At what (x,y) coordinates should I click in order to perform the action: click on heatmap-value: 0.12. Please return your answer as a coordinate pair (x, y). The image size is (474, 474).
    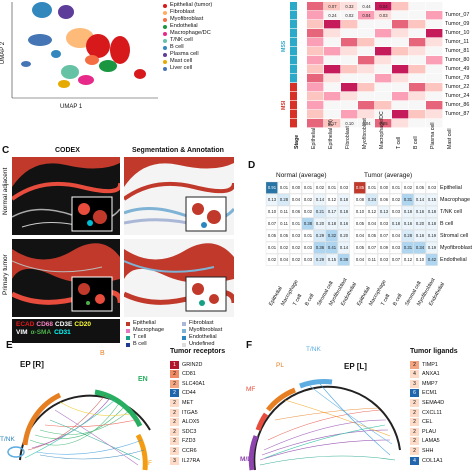
    Looking at the image, I should click on (372, 211).